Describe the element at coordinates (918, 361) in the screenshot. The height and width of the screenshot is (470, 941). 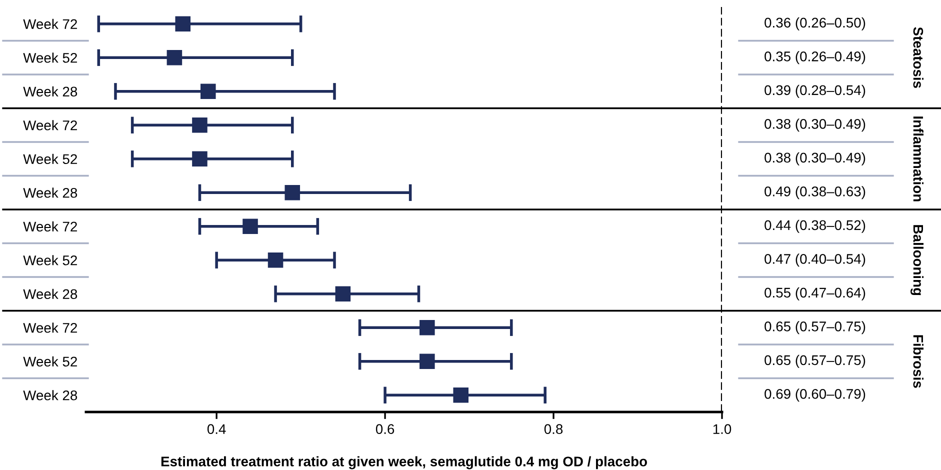
I see `text: Fibrosis` at that location.